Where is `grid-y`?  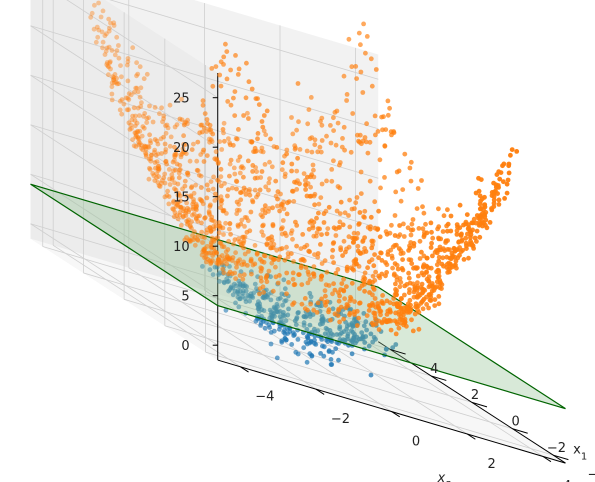 grid-y is located at coordinates (222, 328).